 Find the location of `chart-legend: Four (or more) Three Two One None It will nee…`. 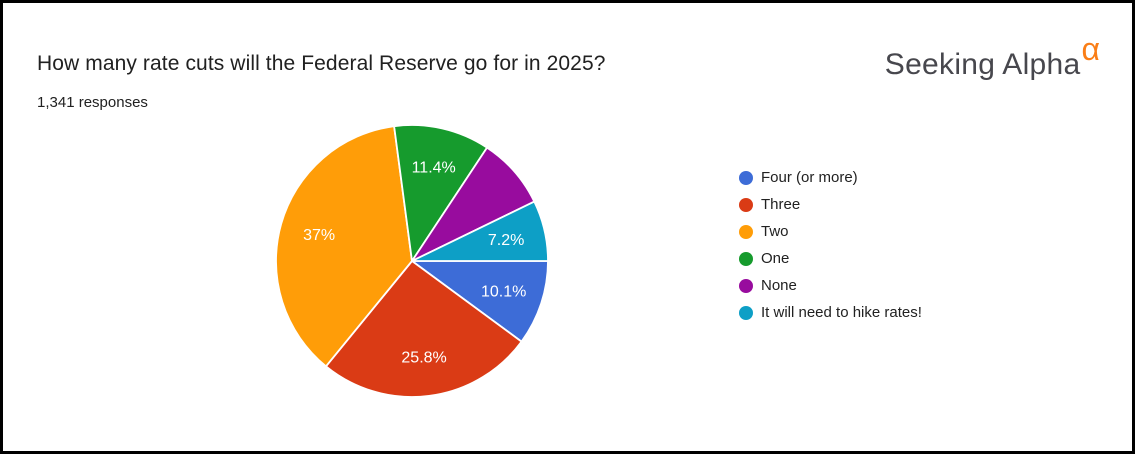

chart-legend: Four (or more) Three Two One None It will nee… is located at coordinates (830, 245).